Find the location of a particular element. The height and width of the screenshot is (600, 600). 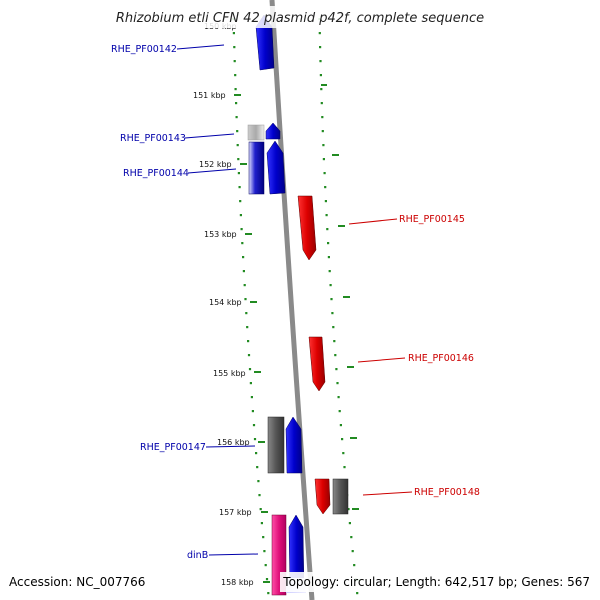

gene-label-rhe-pf00144: RHE_PF00144 is located at coordinates (156, 173).